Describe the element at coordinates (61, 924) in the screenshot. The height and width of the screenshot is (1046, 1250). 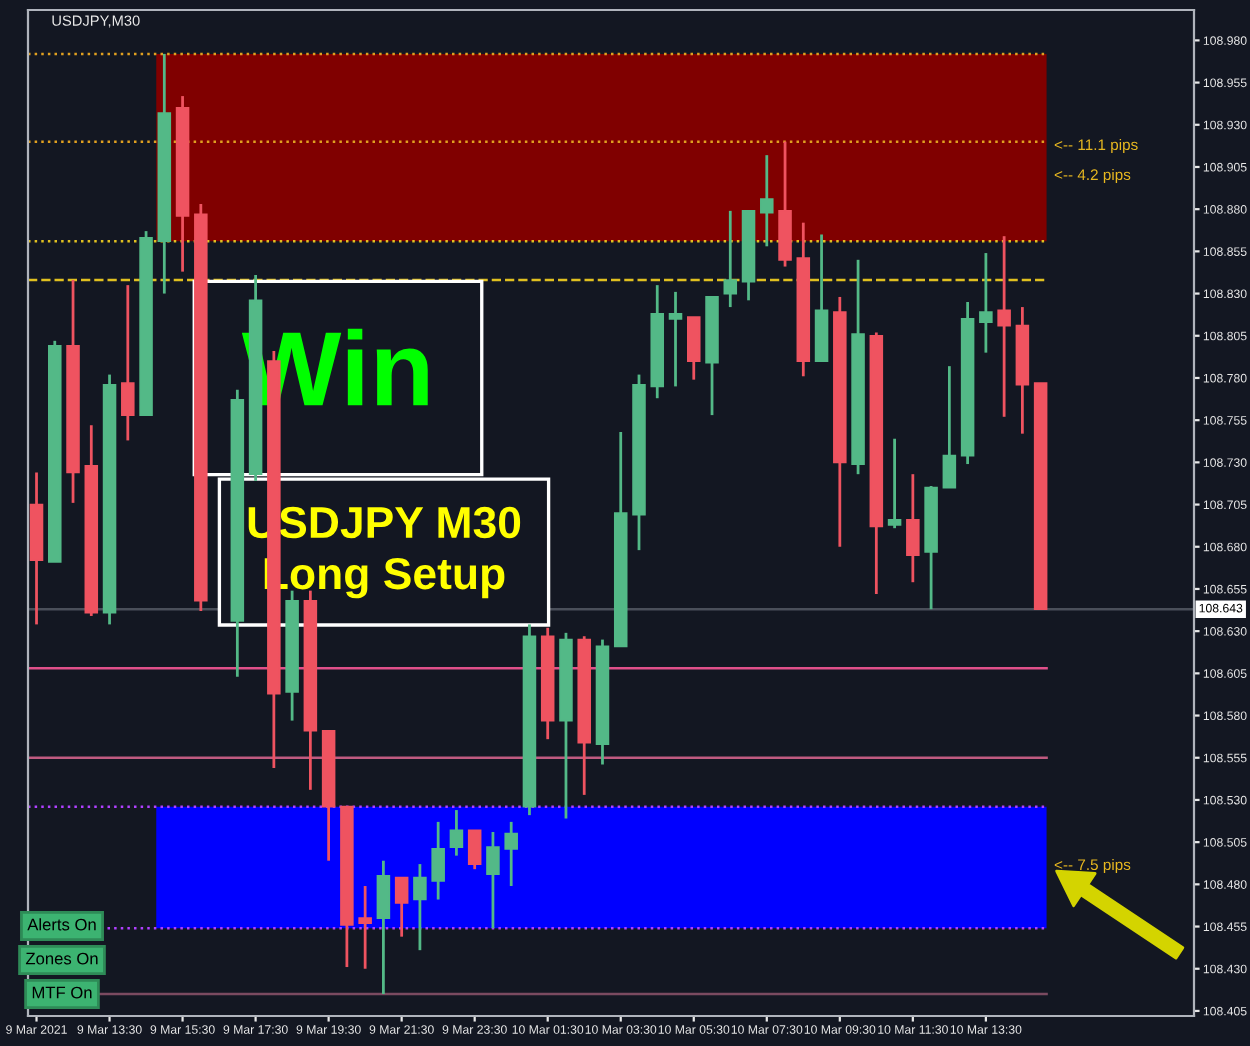
I see `annotation: Alerts On` at that location.